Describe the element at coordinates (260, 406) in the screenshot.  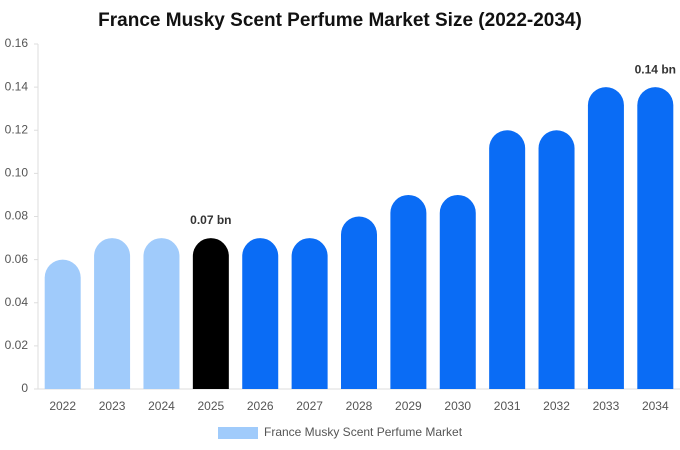
I see `x-tick-label: 2026` at that location.